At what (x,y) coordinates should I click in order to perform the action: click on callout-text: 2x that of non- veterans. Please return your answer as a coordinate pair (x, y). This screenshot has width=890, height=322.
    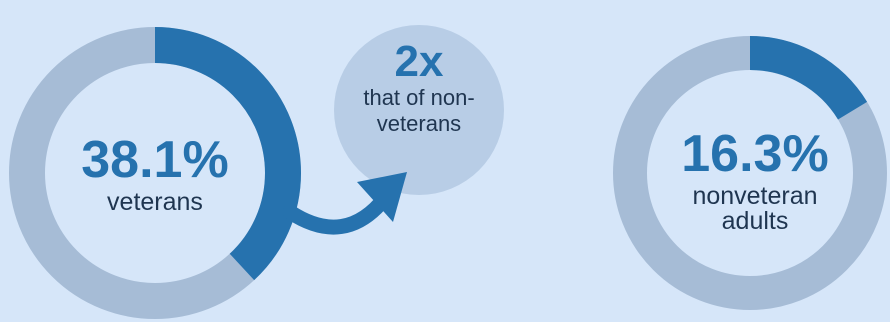
    Looking at the image, I should click on (419, 88).